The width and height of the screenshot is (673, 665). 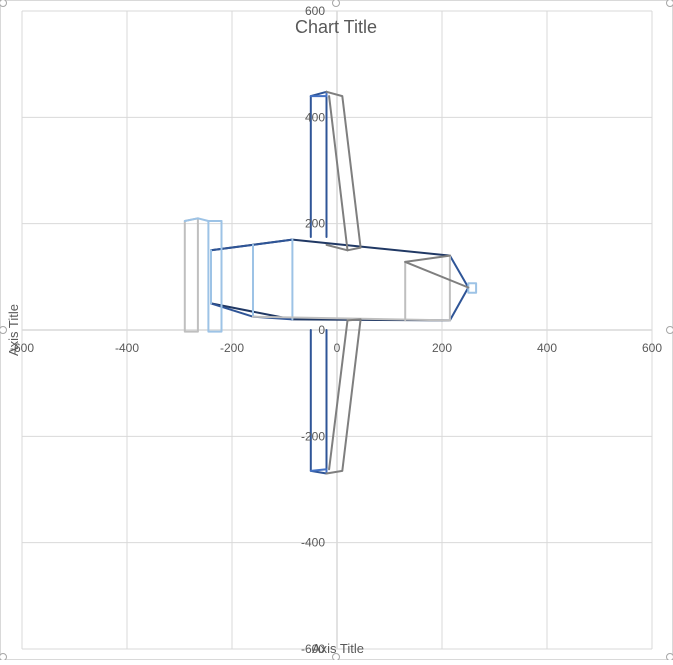 What do you see at coordinates (315, 224) in the screenshot?
I see `y-tick-label: 200` at bounding box center [315, 224].